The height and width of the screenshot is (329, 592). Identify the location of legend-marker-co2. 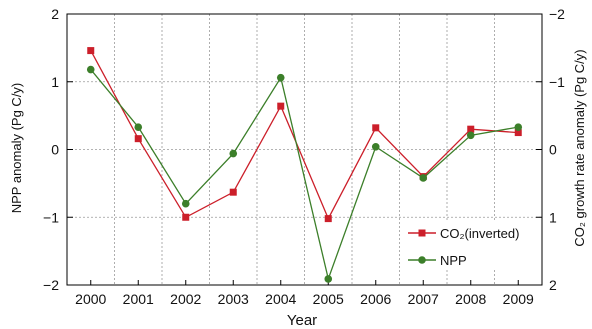
(422, 233).